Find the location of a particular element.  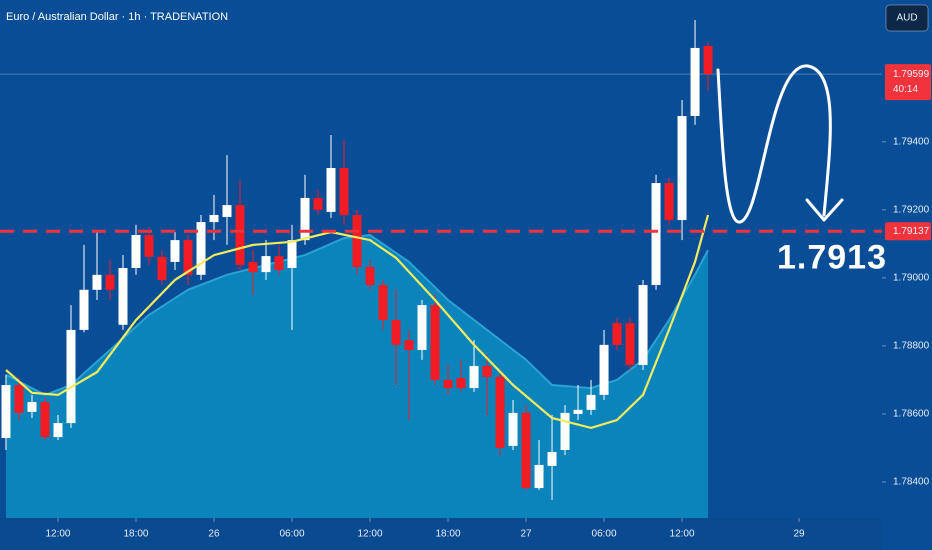

last-price-box is located at coordinates (908, 82).